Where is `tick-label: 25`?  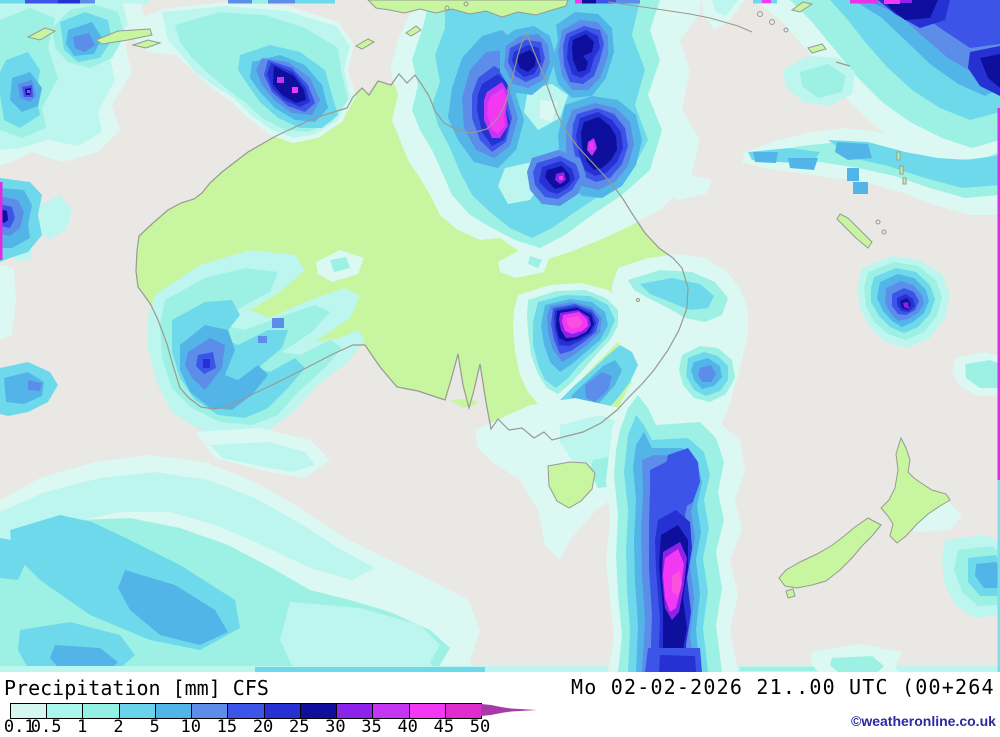 tick-label: 25 is located at coordinates (299, 727).